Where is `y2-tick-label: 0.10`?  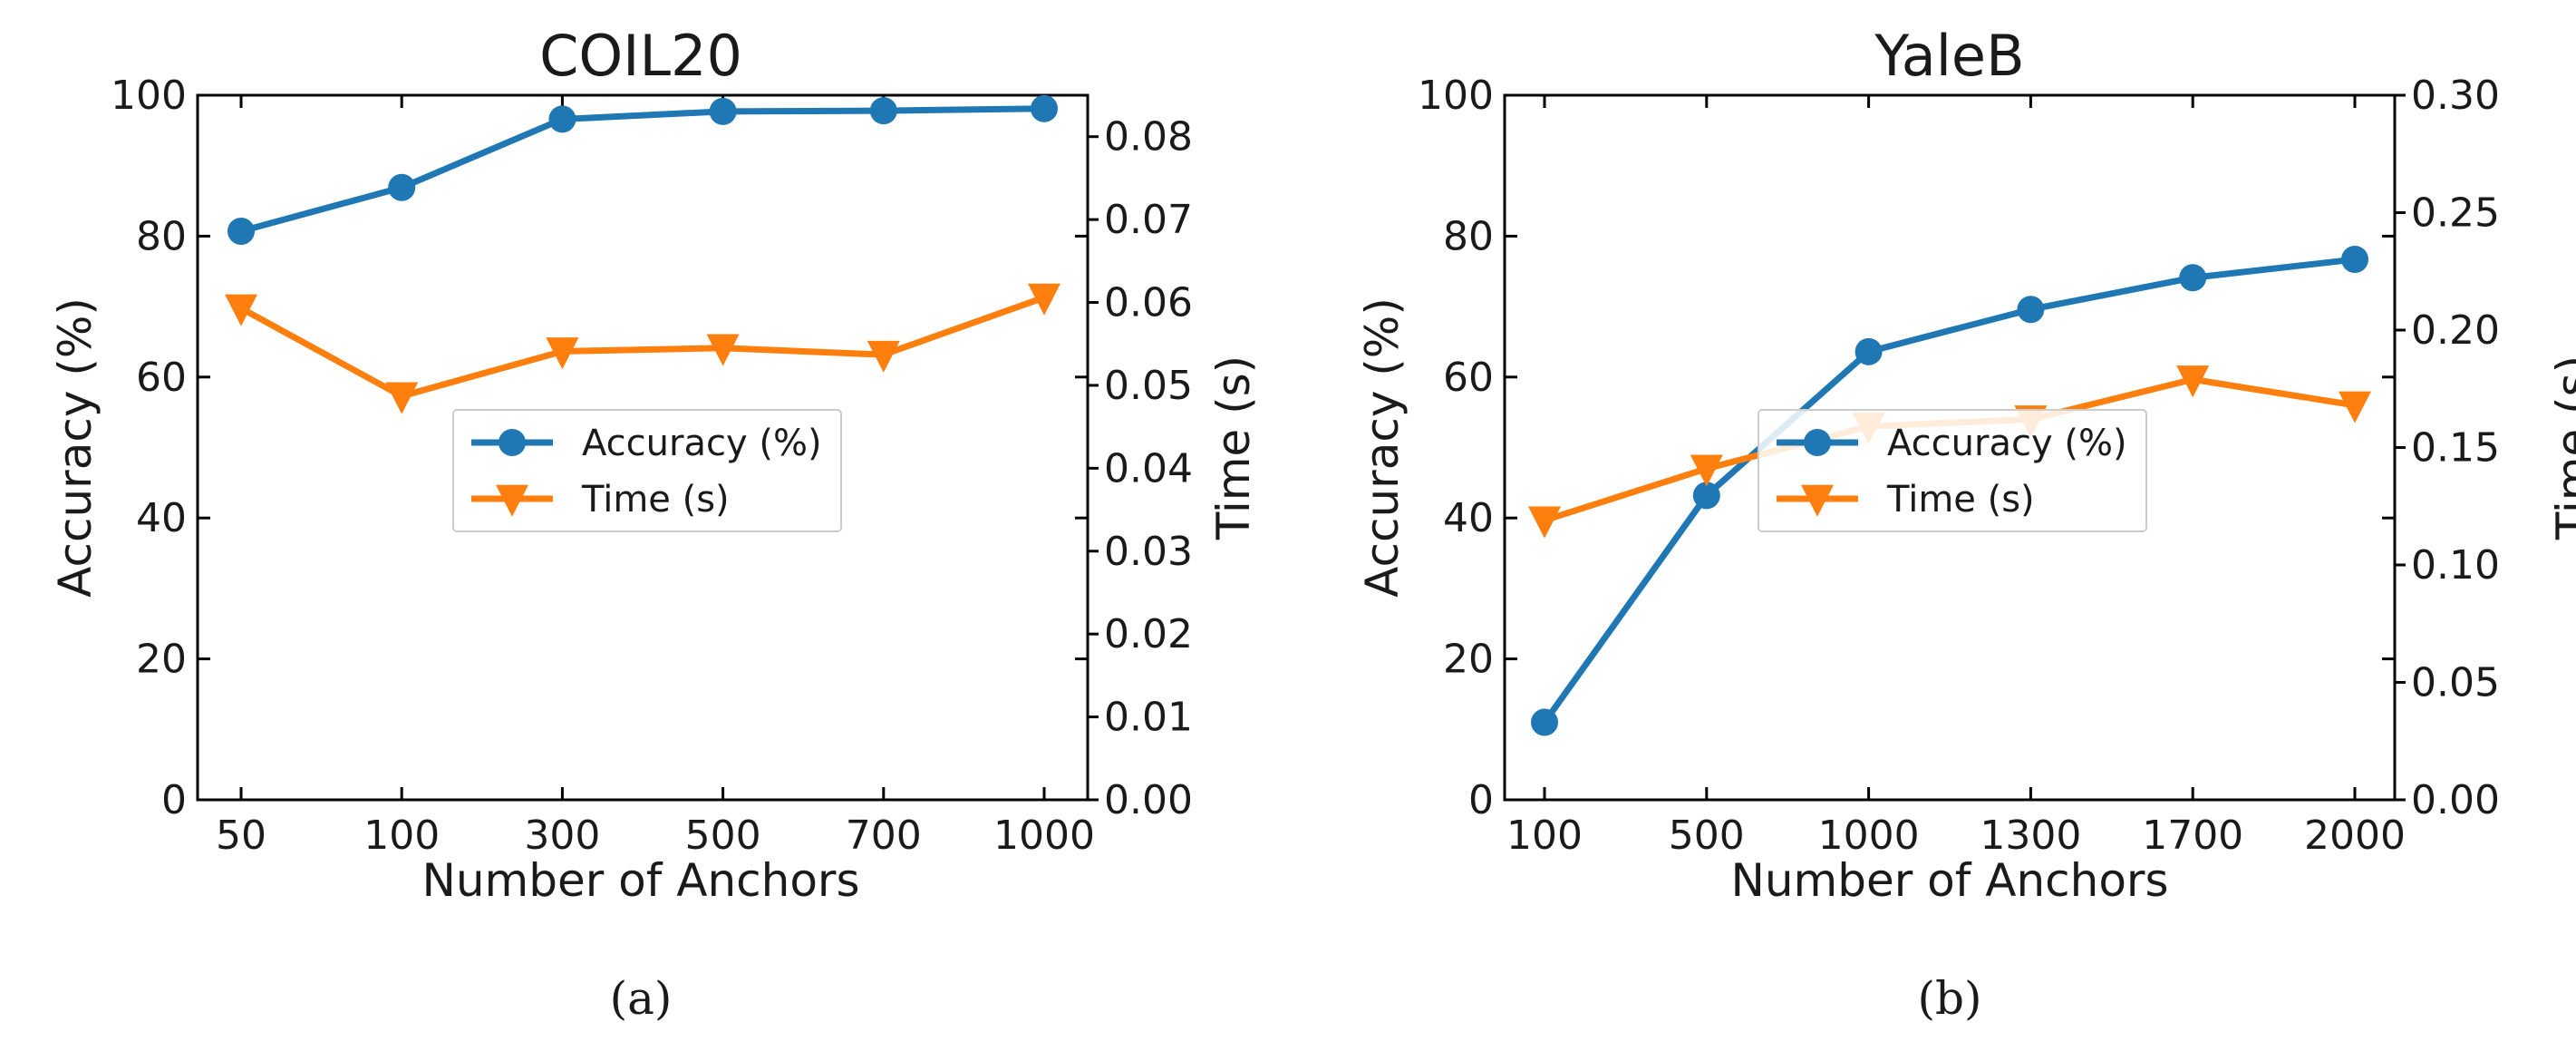 y2-tick-label: 0.10 is located at coordinates (2455, 566).